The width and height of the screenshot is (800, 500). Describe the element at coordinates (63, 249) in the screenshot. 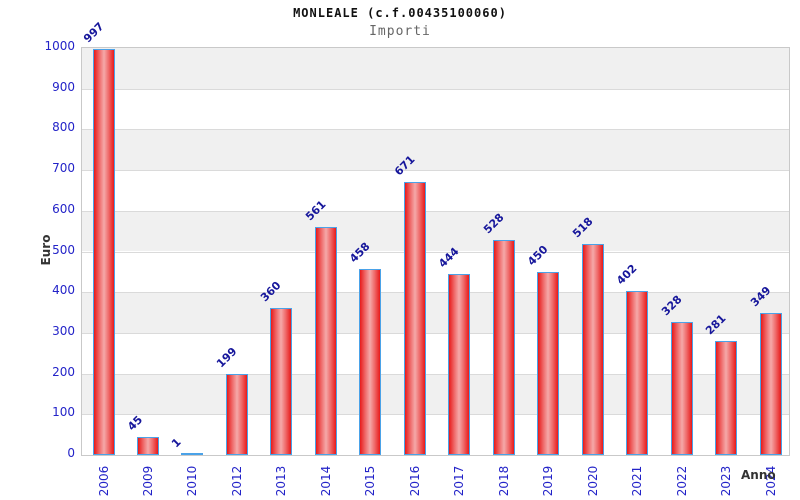

I see `y-tick-label: 500` at that location.